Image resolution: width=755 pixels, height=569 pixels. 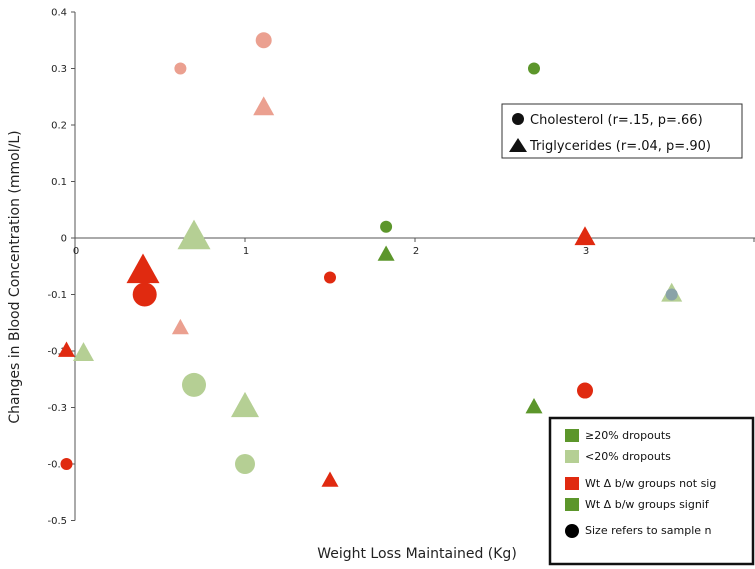 I want to click on x-tick-label: 0, so click(x=76, y=251).